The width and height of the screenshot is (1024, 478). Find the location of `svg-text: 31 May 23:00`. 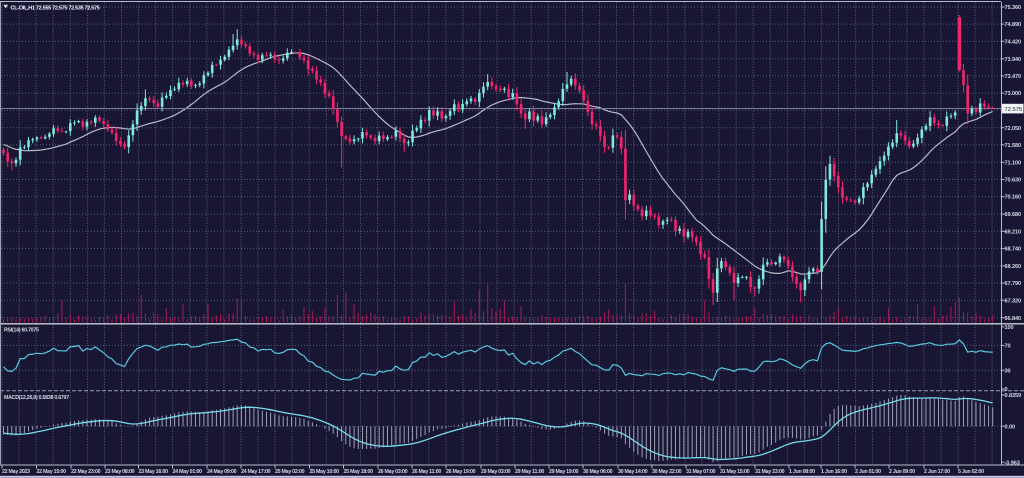

svg-text: 31 May 23:00 is located at coordinates (770, 472).